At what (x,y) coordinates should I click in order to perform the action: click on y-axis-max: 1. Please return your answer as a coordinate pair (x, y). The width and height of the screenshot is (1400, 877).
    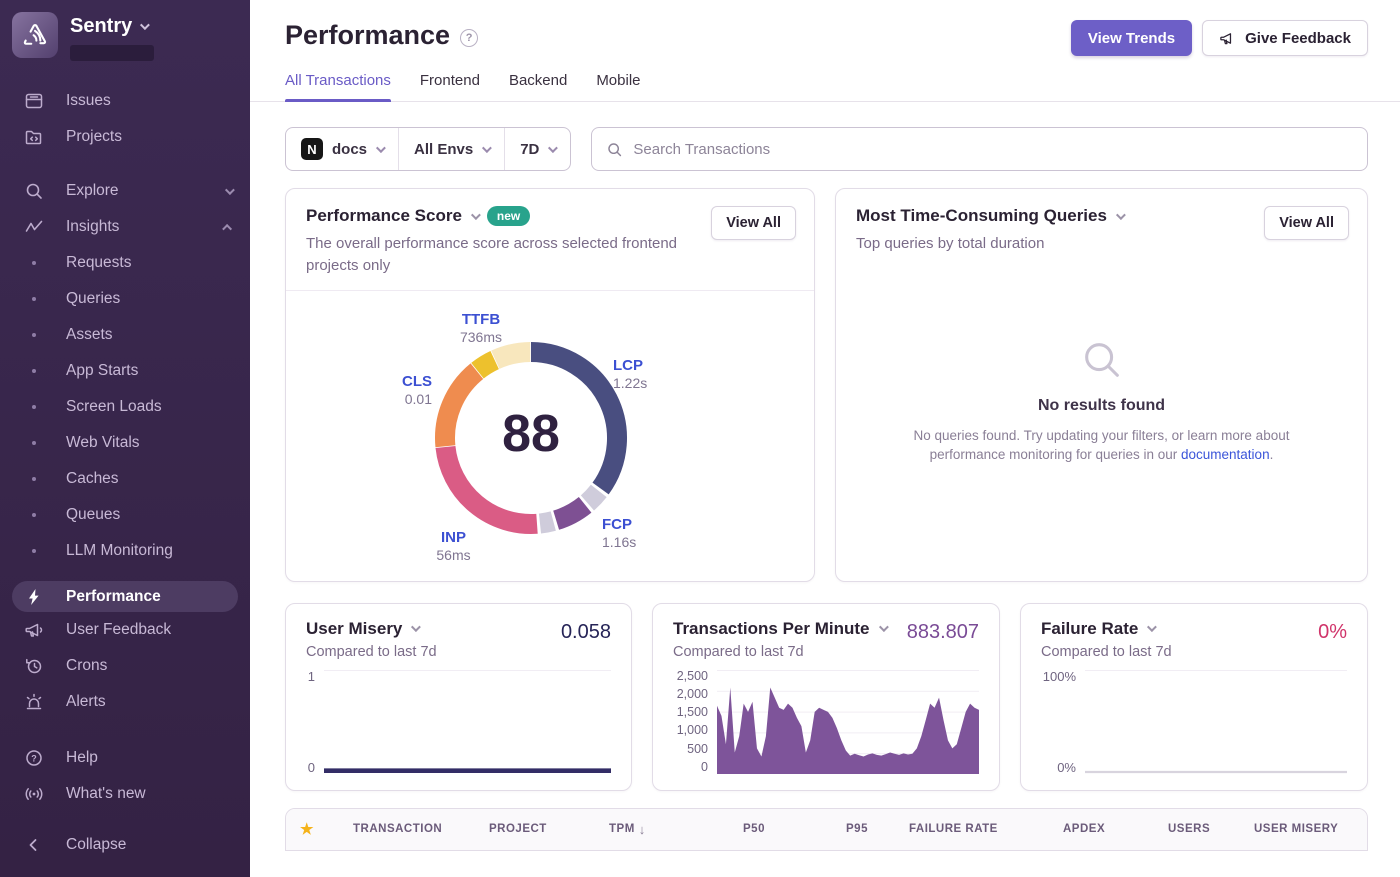
    Looking at the image, I should click on (311, 676).